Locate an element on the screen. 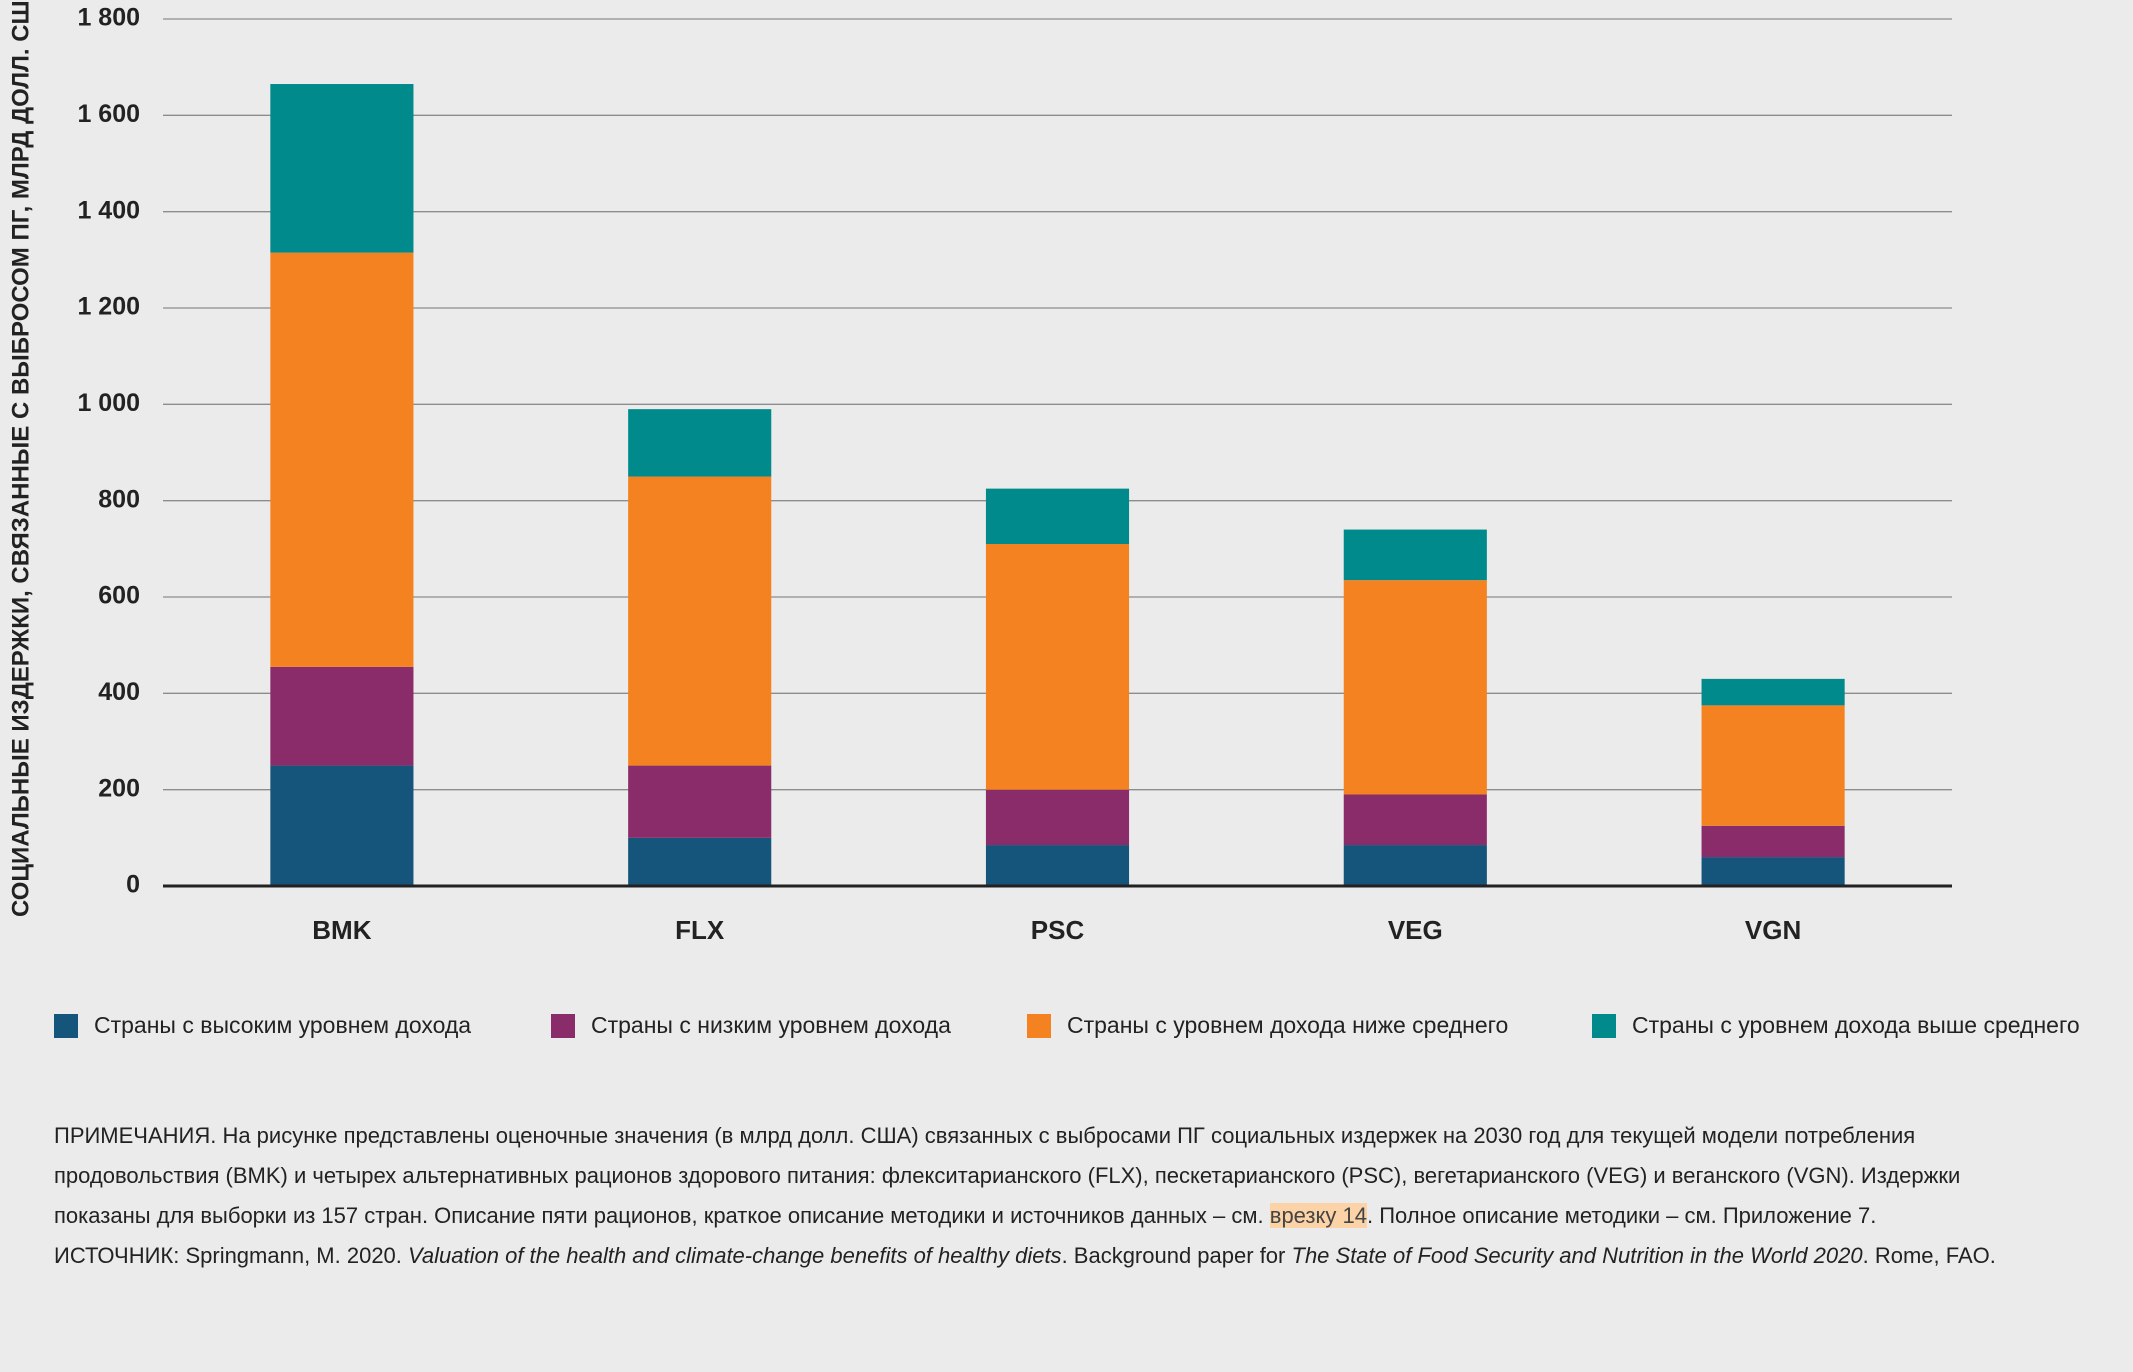 This screenshot has height=1372, width=2133. legend-label: Страны с уровнем дохода выше среднего is located at coordinates (1856, 1025).